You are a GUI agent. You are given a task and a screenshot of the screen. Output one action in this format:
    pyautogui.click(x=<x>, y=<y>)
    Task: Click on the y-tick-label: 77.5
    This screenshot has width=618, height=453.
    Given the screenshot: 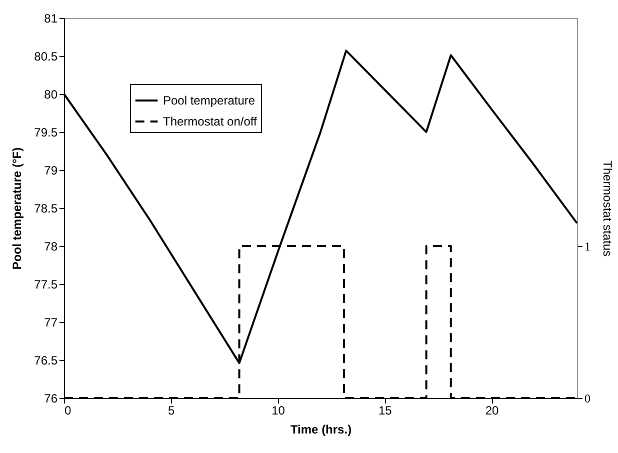 What is the action you would take?
    pyautogui.click(x=46, y=285)
    